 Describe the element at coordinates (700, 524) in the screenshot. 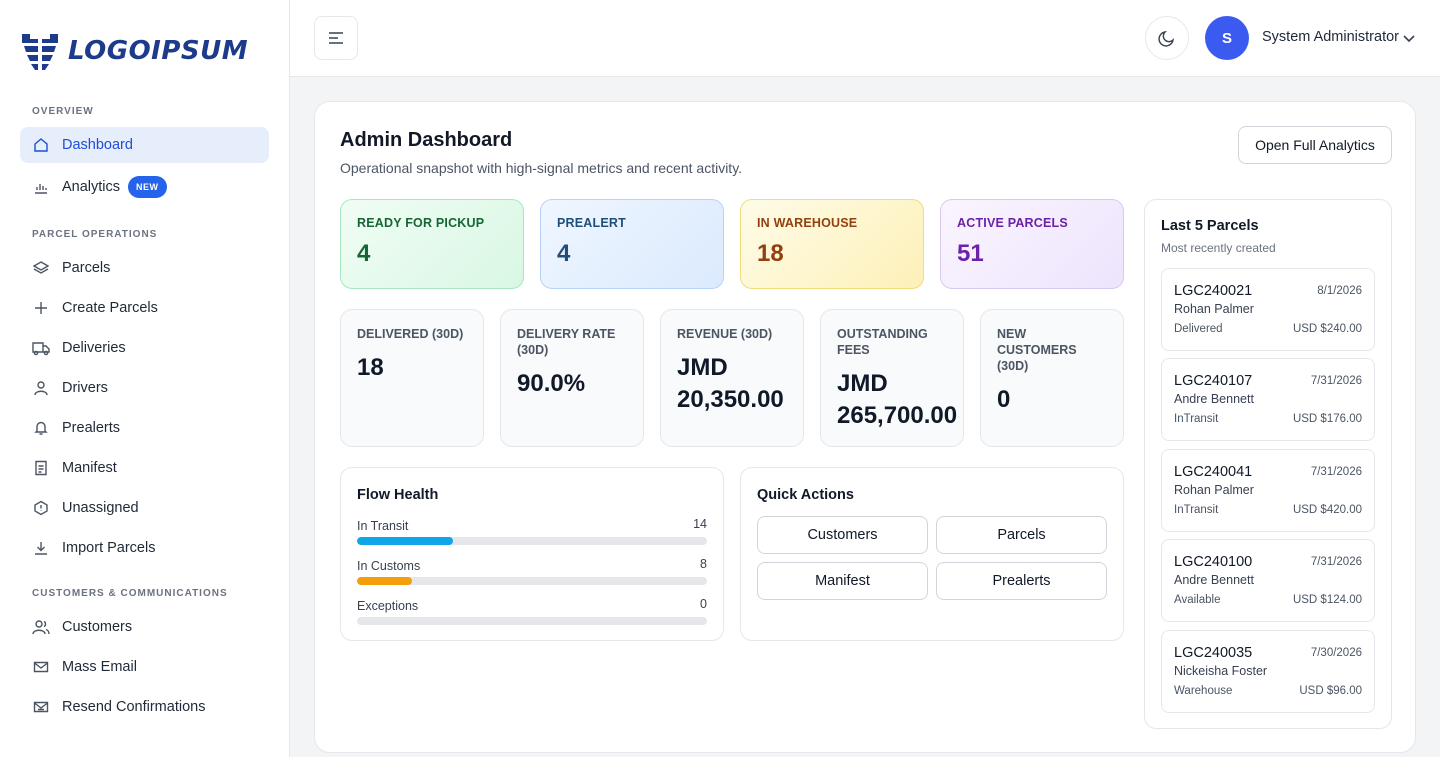

I see `flow-count: 14` at that location.